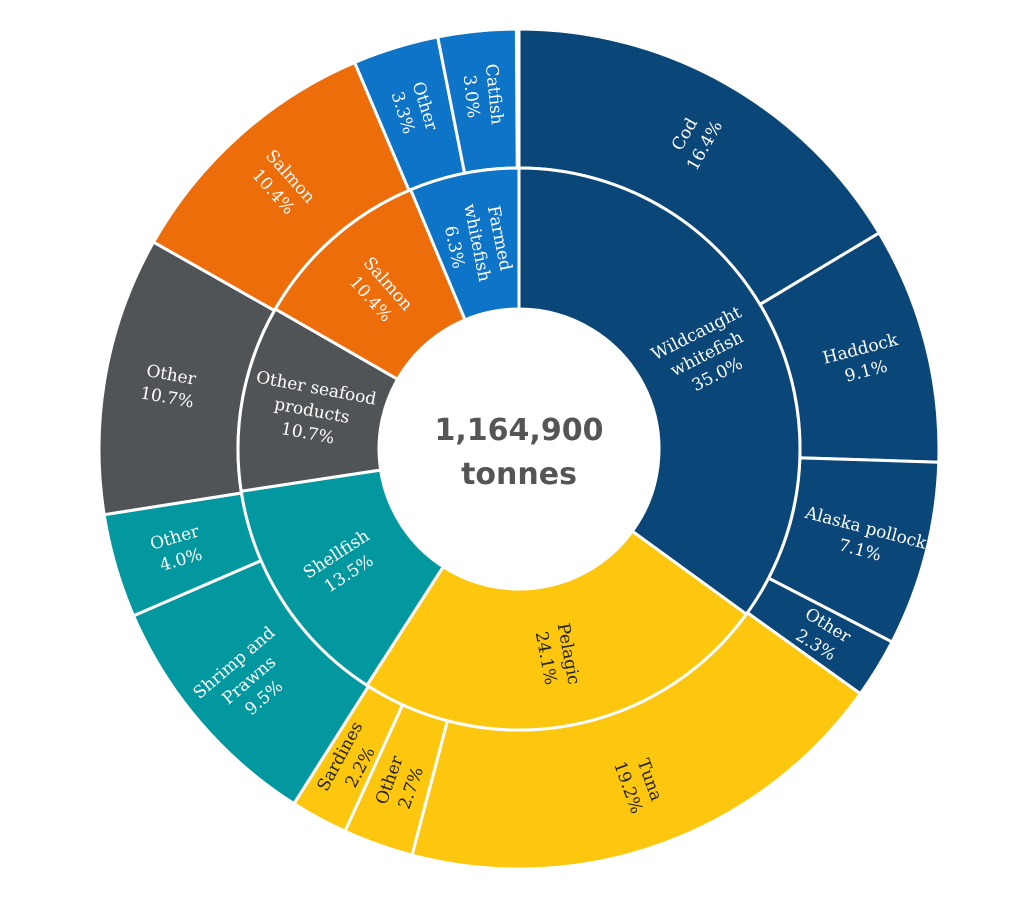 The width and height of the screenshot is (1021, 914). What do you see at coordinates (659, 391) in the screenshot?
I see `inner-segment-wildcaught-whitefish` at bounding box center [659, 391].